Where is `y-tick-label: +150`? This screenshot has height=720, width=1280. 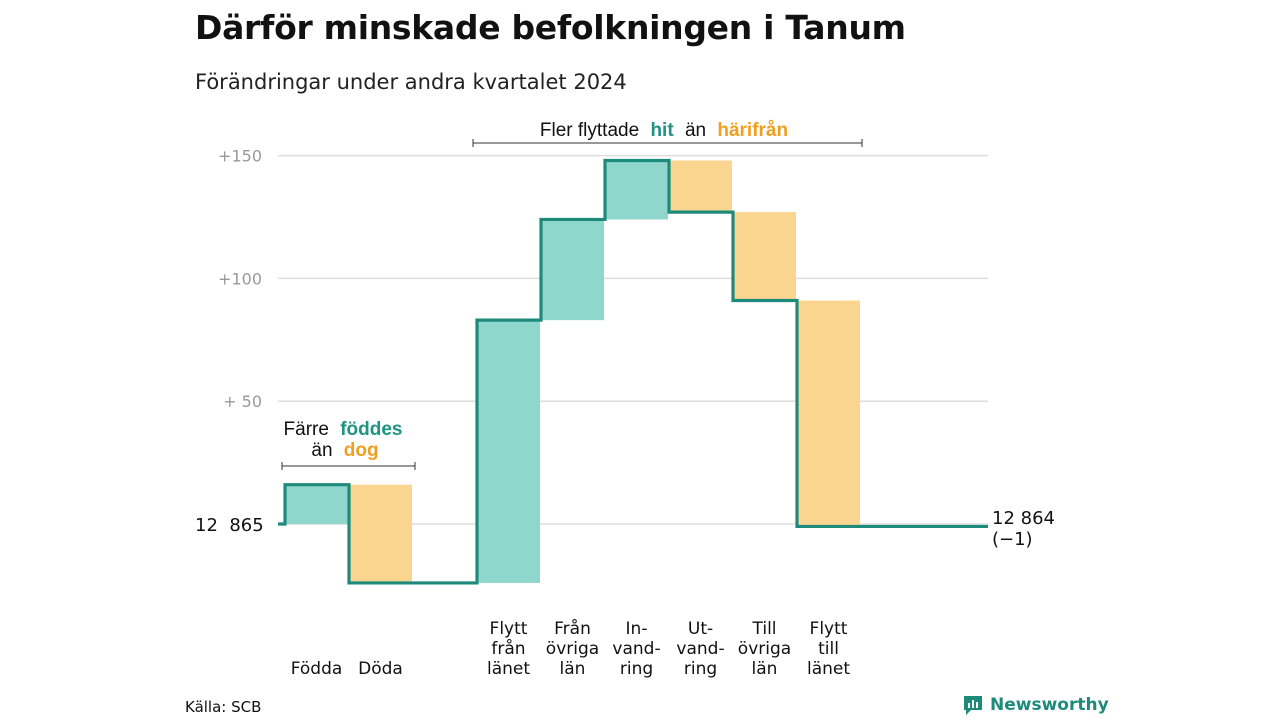
y-tick-label: +150 is located at coordinates (240, 156).